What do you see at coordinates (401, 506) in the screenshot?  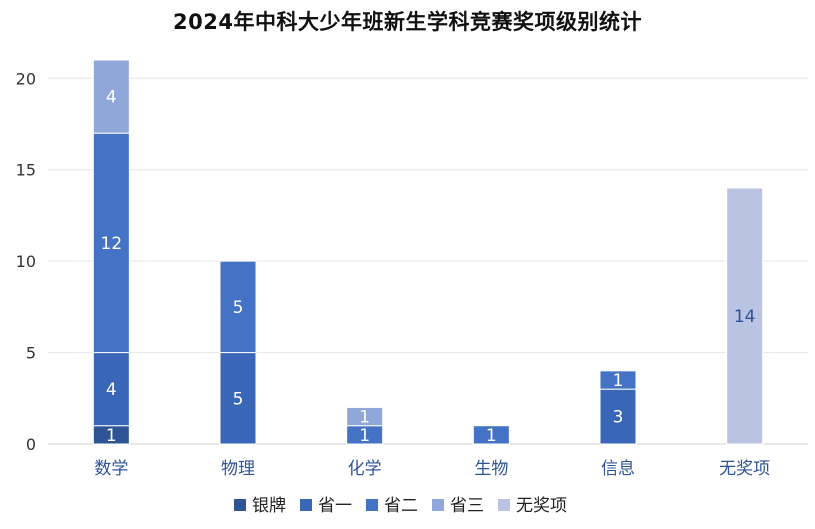 I see `legend-entry: 省二` at bounding box center [401, 506].